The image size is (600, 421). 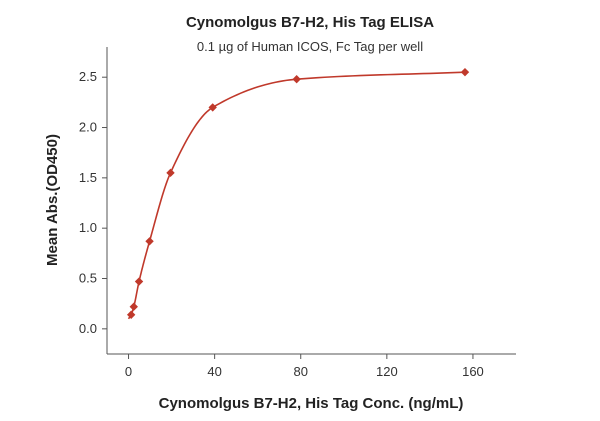 What do you see at coordinates (52, 200) in the screenshot?
I see `y-axis-label: Mean Abs.(OD450)` at bounding box center [52, 200].